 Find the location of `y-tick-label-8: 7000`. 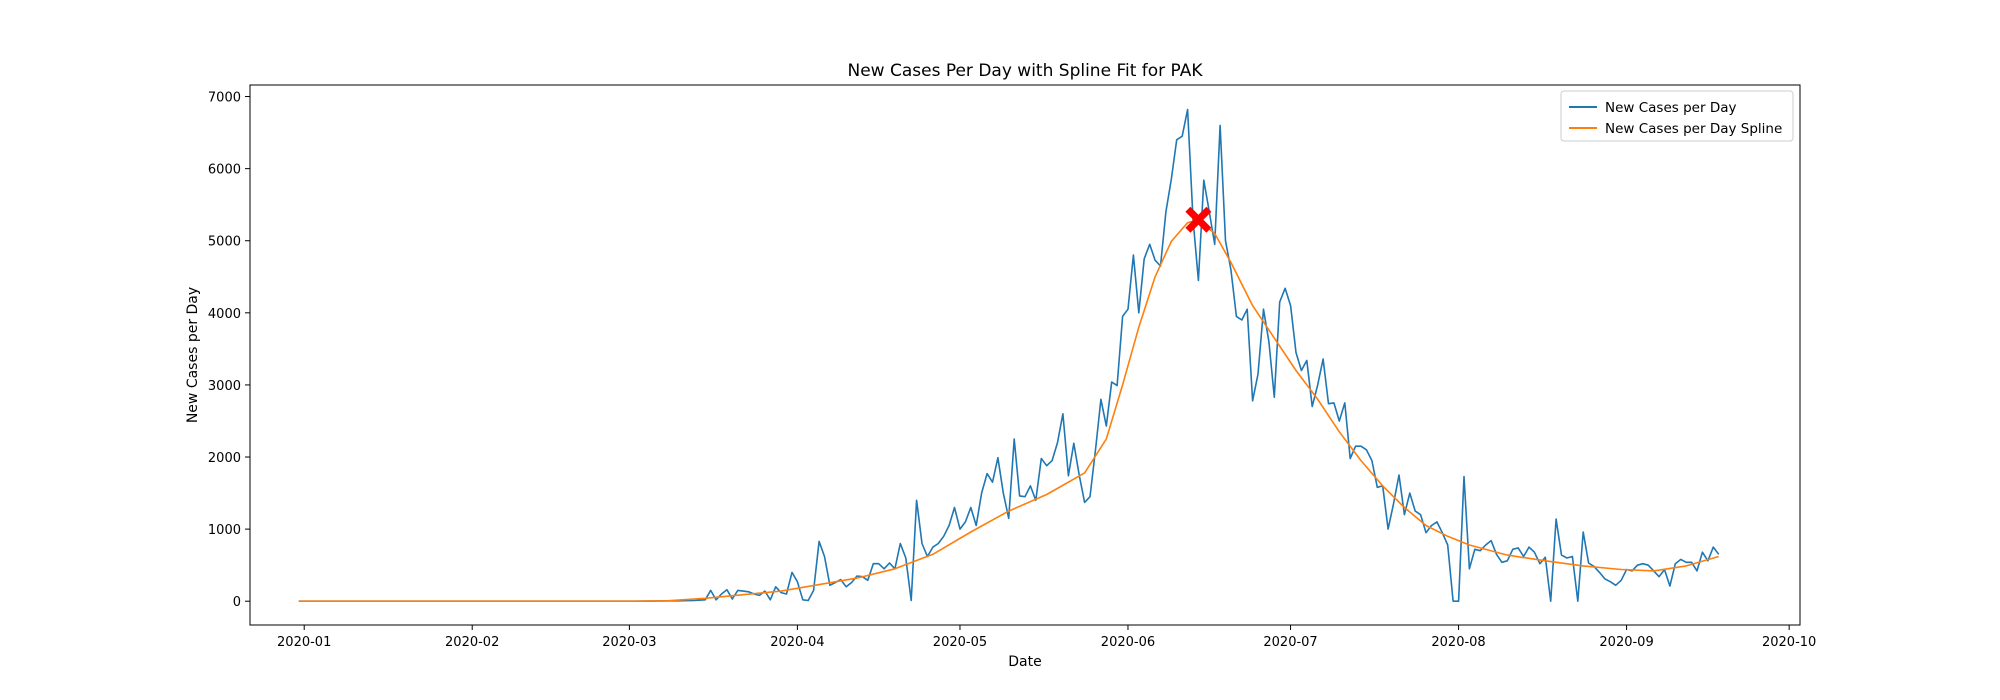

y-tick-label-8: 7000 is located at coordinates (224, 98).